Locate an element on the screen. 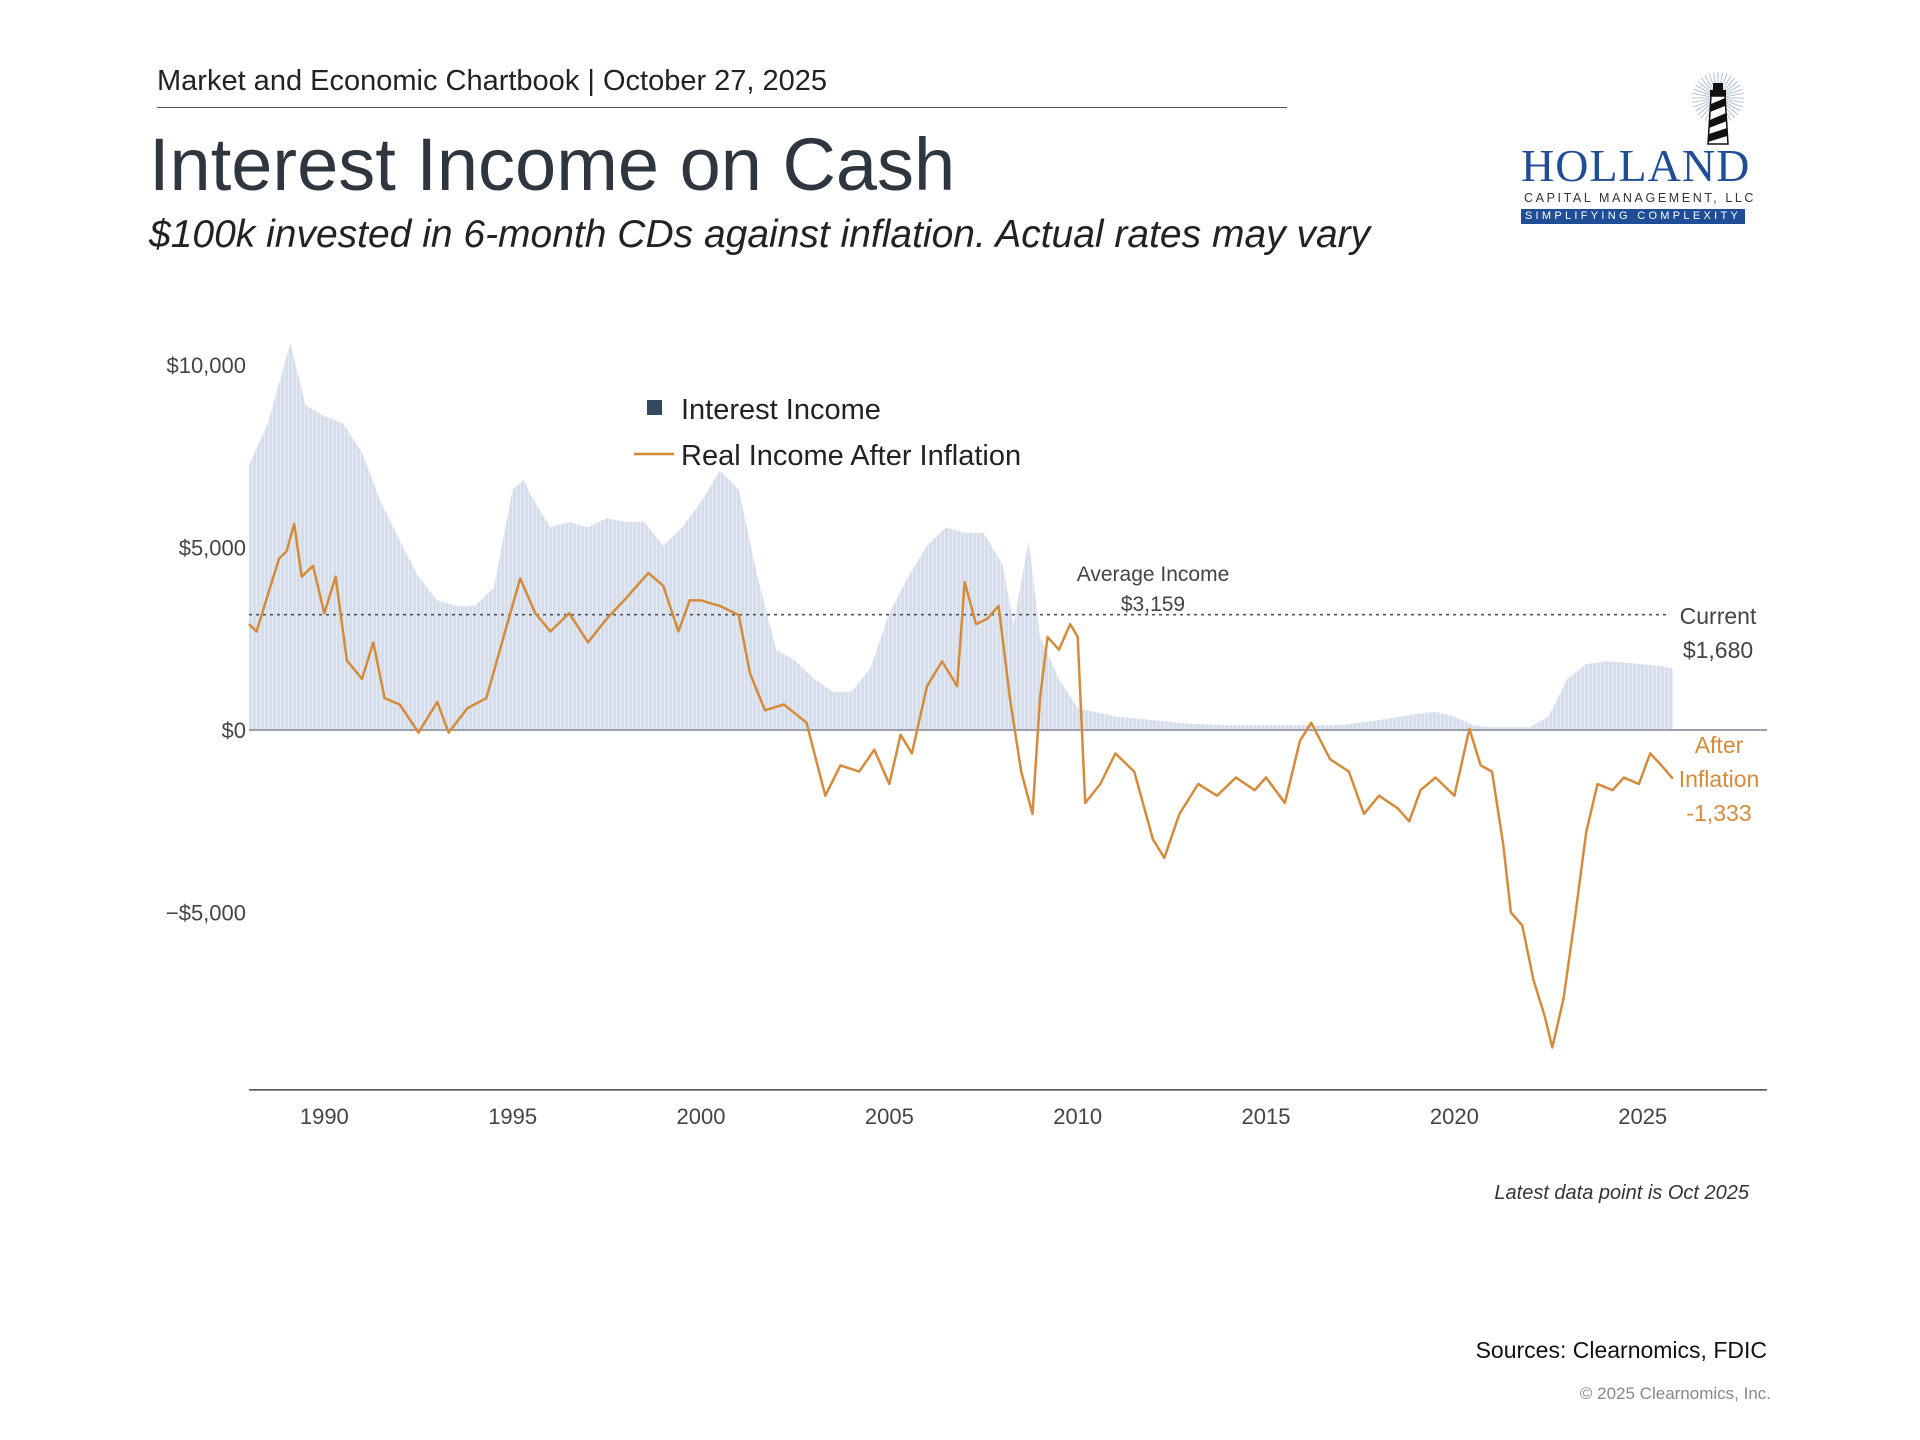  current-label: Current is located at coordinates (1718, 616).